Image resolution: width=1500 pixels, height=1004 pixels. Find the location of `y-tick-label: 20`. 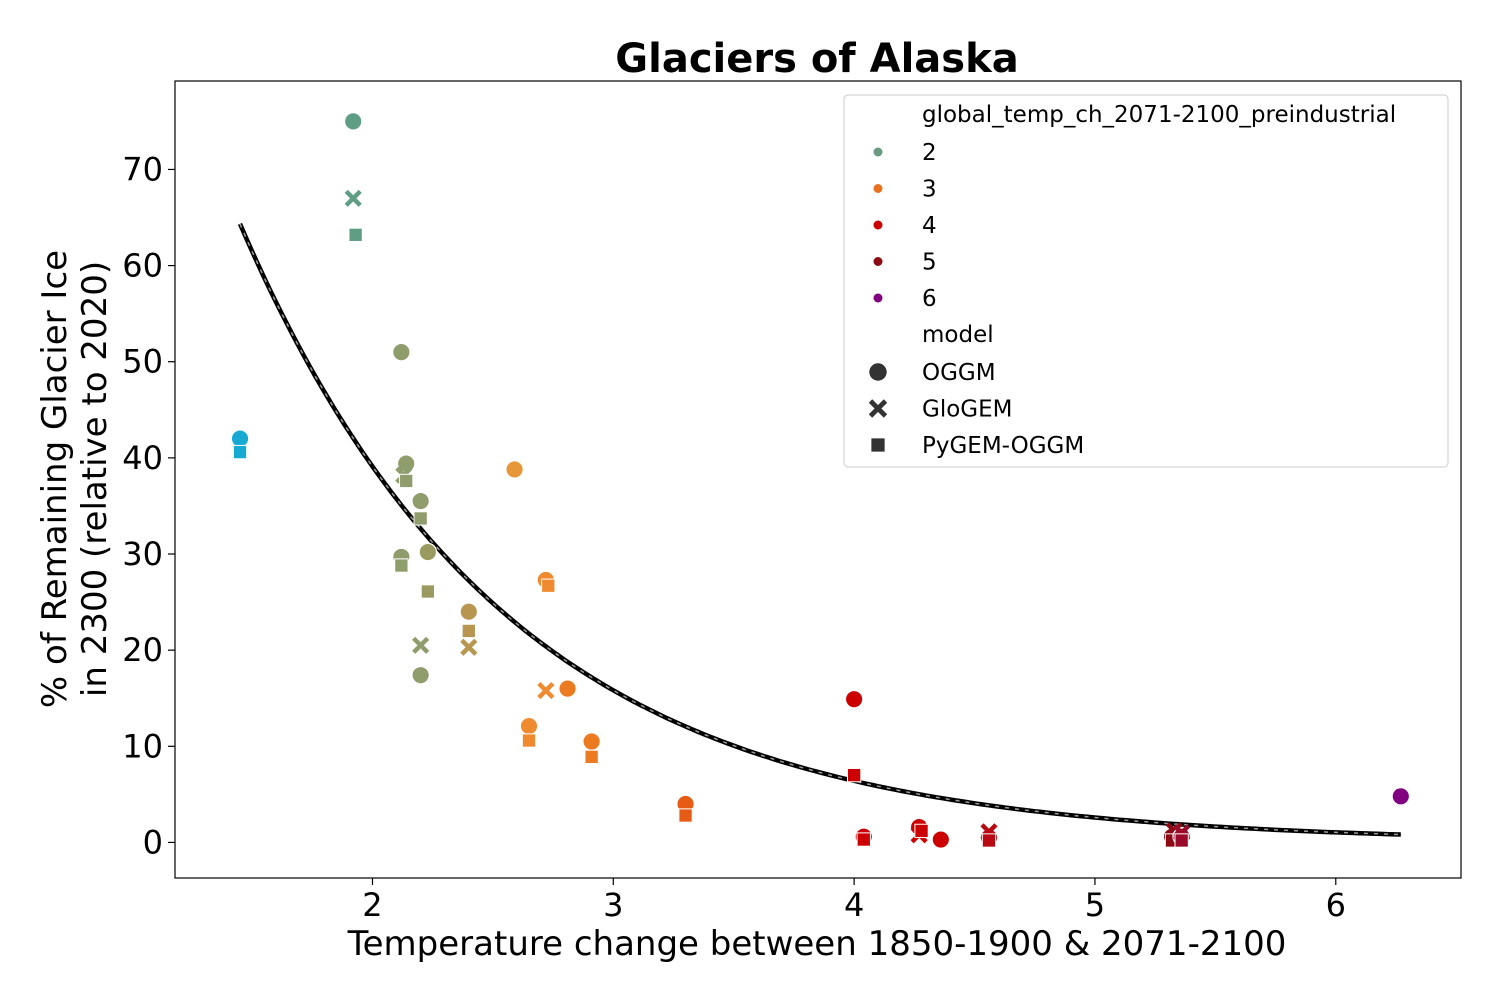

y-tick-label: 20 is located at coordinates (142, 650).